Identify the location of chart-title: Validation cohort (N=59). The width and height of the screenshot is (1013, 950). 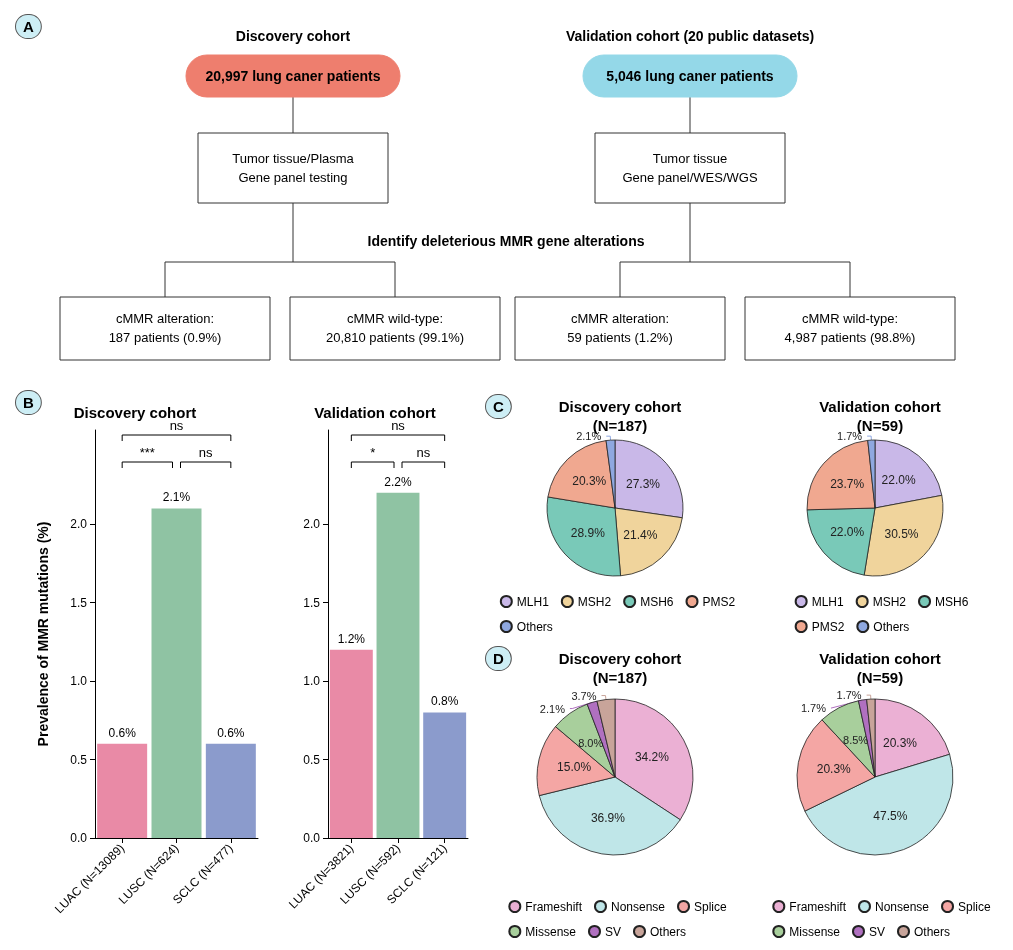
(880, 668).